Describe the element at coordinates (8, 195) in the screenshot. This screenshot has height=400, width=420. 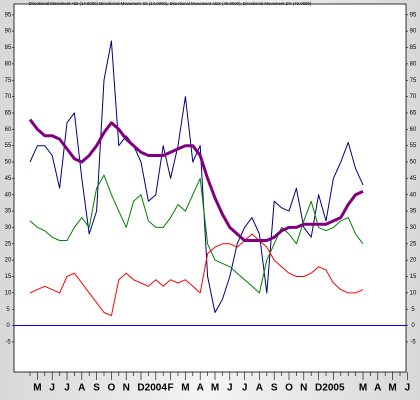
I see `y-tick-label: 40` at that location.